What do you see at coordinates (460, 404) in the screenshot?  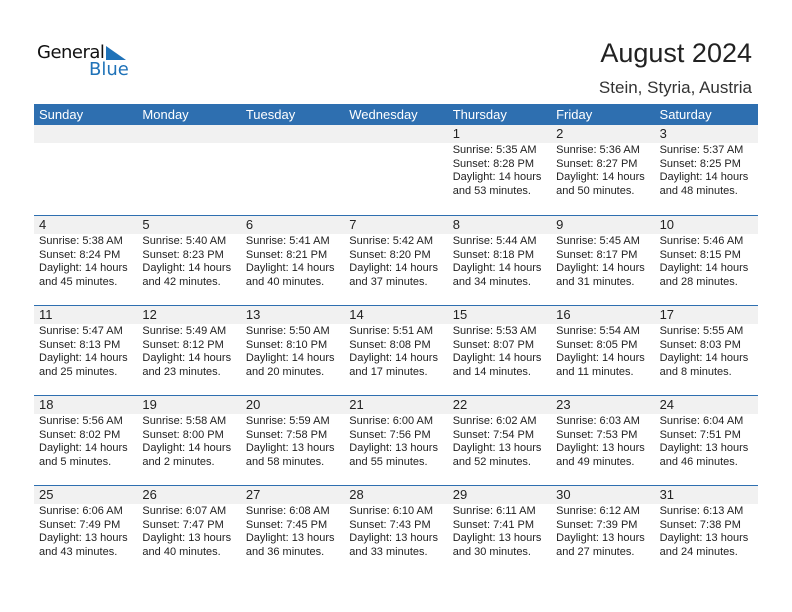 I see `day-number: 22` at bounding box center [460, 404].